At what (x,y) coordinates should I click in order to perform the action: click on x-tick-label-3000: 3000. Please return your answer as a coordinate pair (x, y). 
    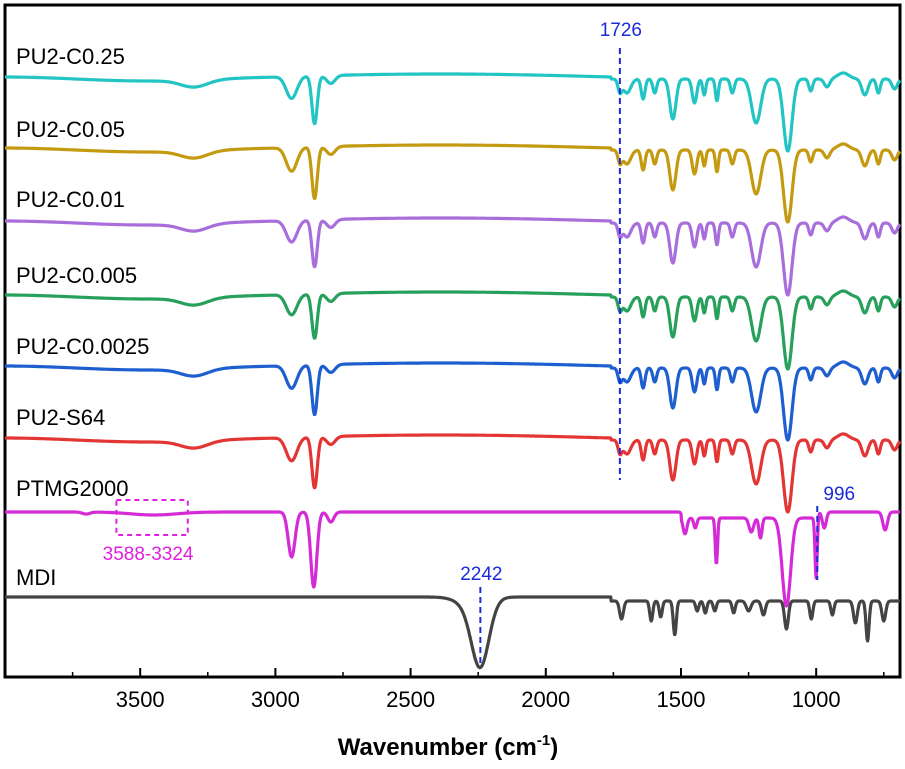
    Looking at the image, I should click on (275, 699).